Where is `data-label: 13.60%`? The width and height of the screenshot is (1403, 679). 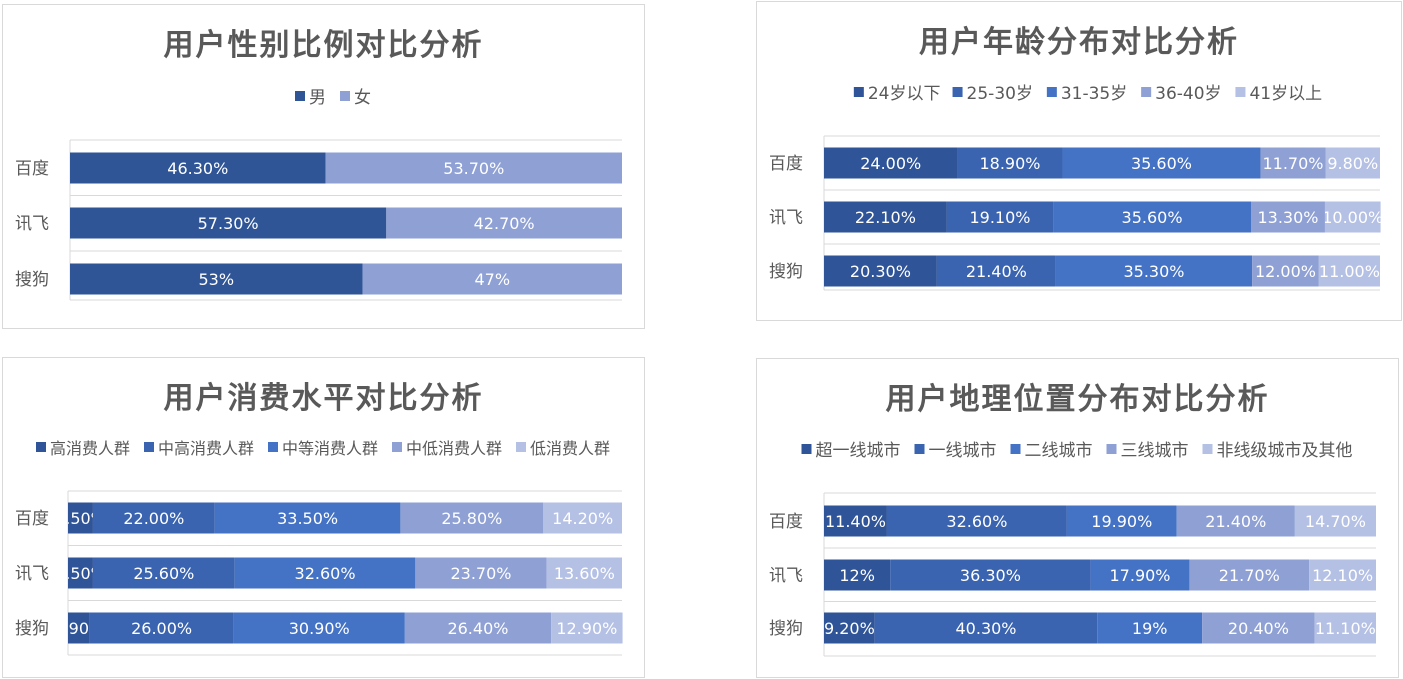 data-label: 13.60% is located at coordinates (584, 573).